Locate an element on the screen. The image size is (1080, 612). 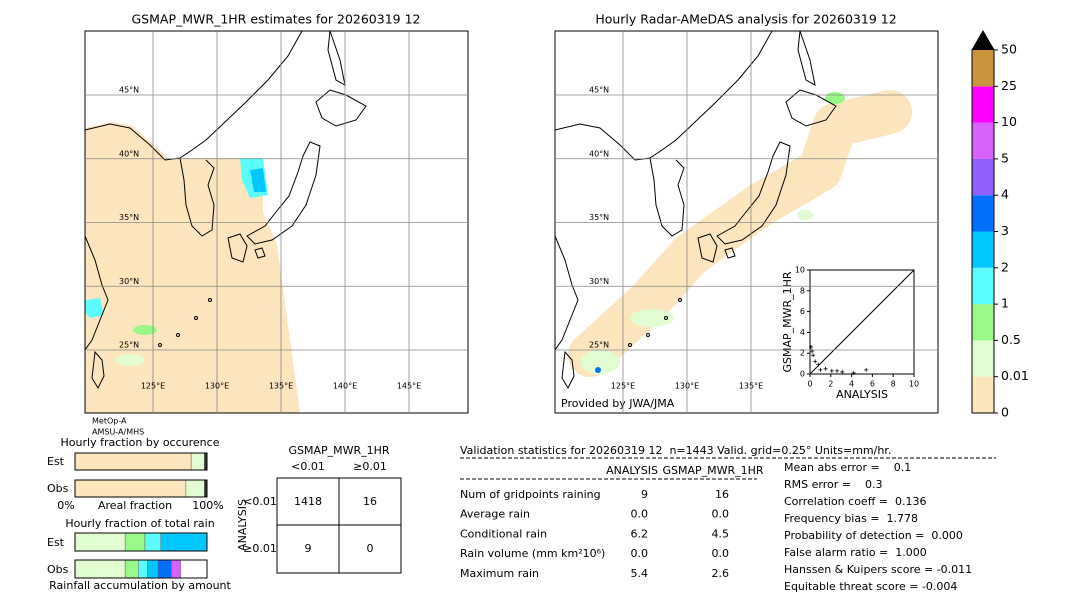
col-header: <0.01 is located at coordinates (308, 466).